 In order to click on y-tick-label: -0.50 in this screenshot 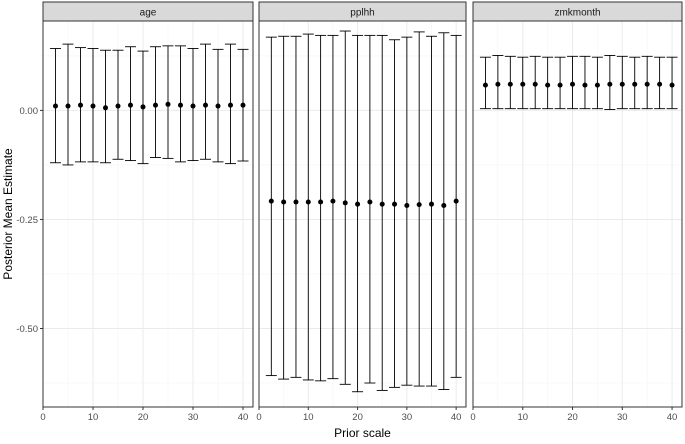, I will do `click(27, 329)`.